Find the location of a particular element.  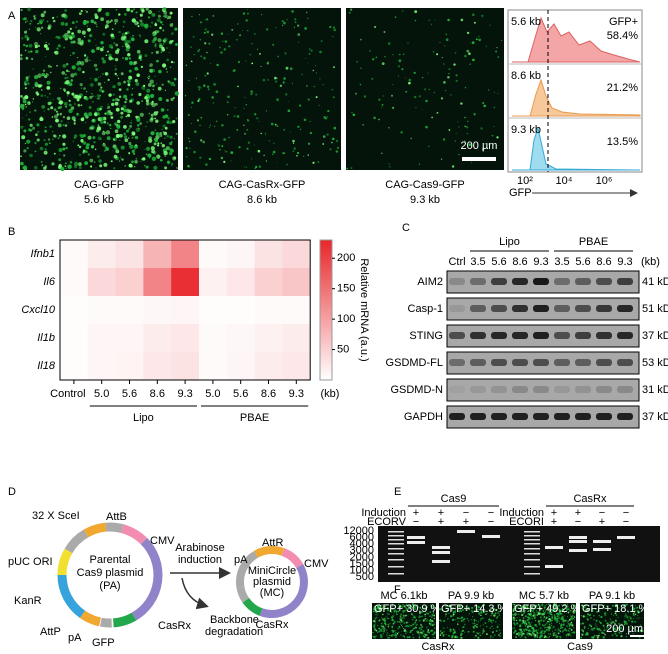

colorbar-label: Relative mRNA (a.u.) is located at coordinates (364, 309).